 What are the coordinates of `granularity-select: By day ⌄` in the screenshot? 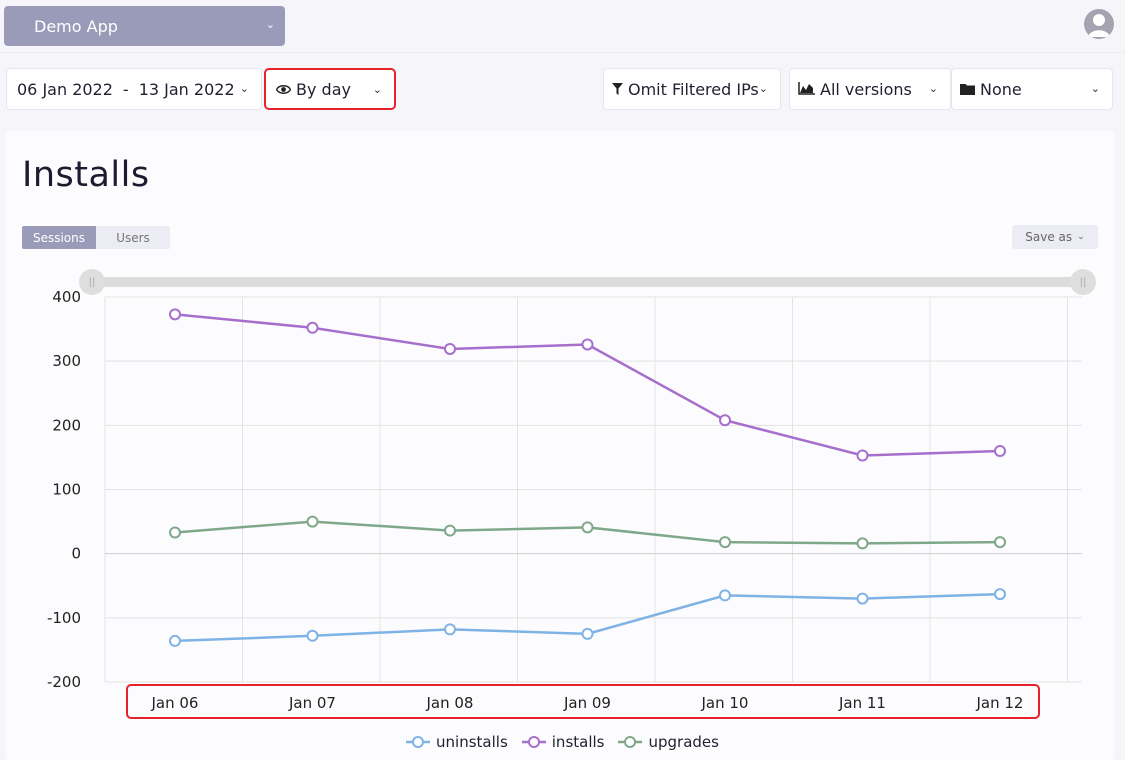 It's located at (330, 89).